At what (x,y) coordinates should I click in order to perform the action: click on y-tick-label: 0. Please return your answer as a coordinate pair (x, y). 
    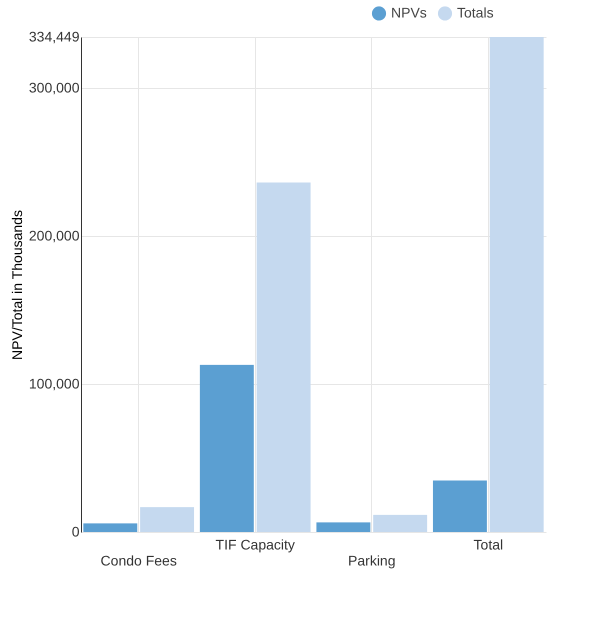
    Looking at the image, I should click on (76, 532).